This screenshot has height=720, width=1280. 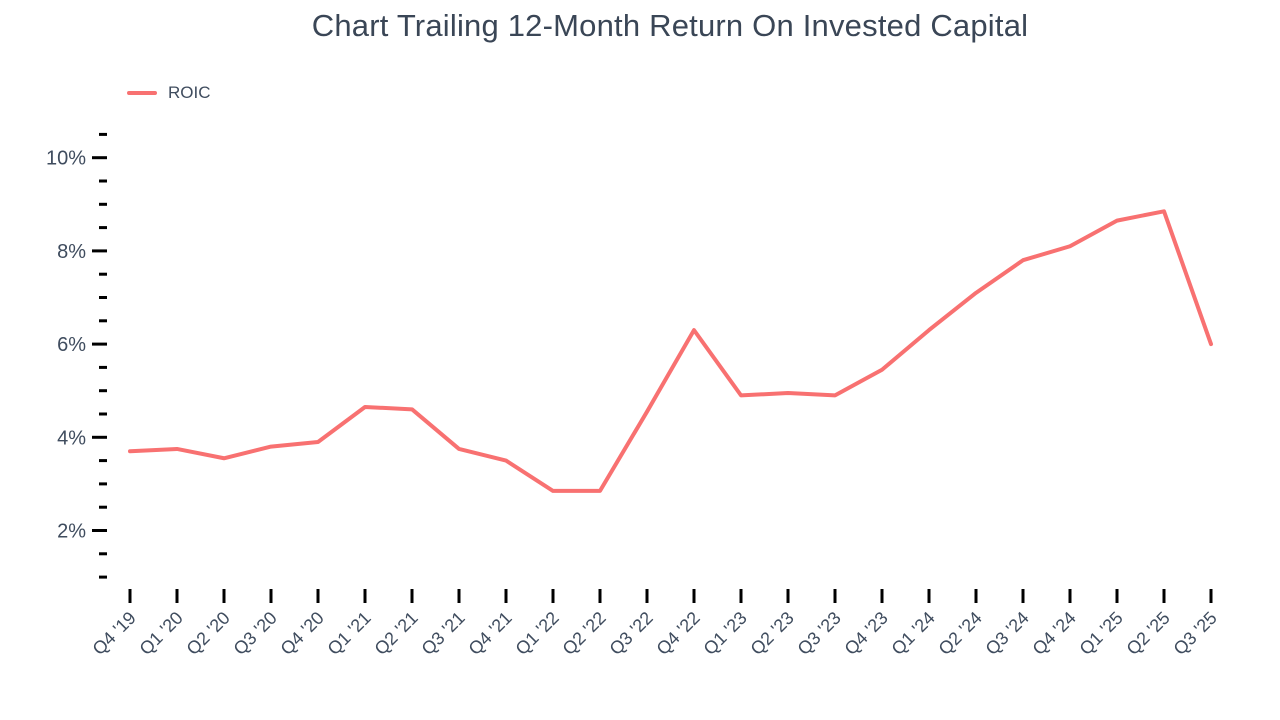 What do you see at coordinates (537, 633) in the screenshot?
I see `x-tick-label: Q1 '22` at bounding box center [537, 633].